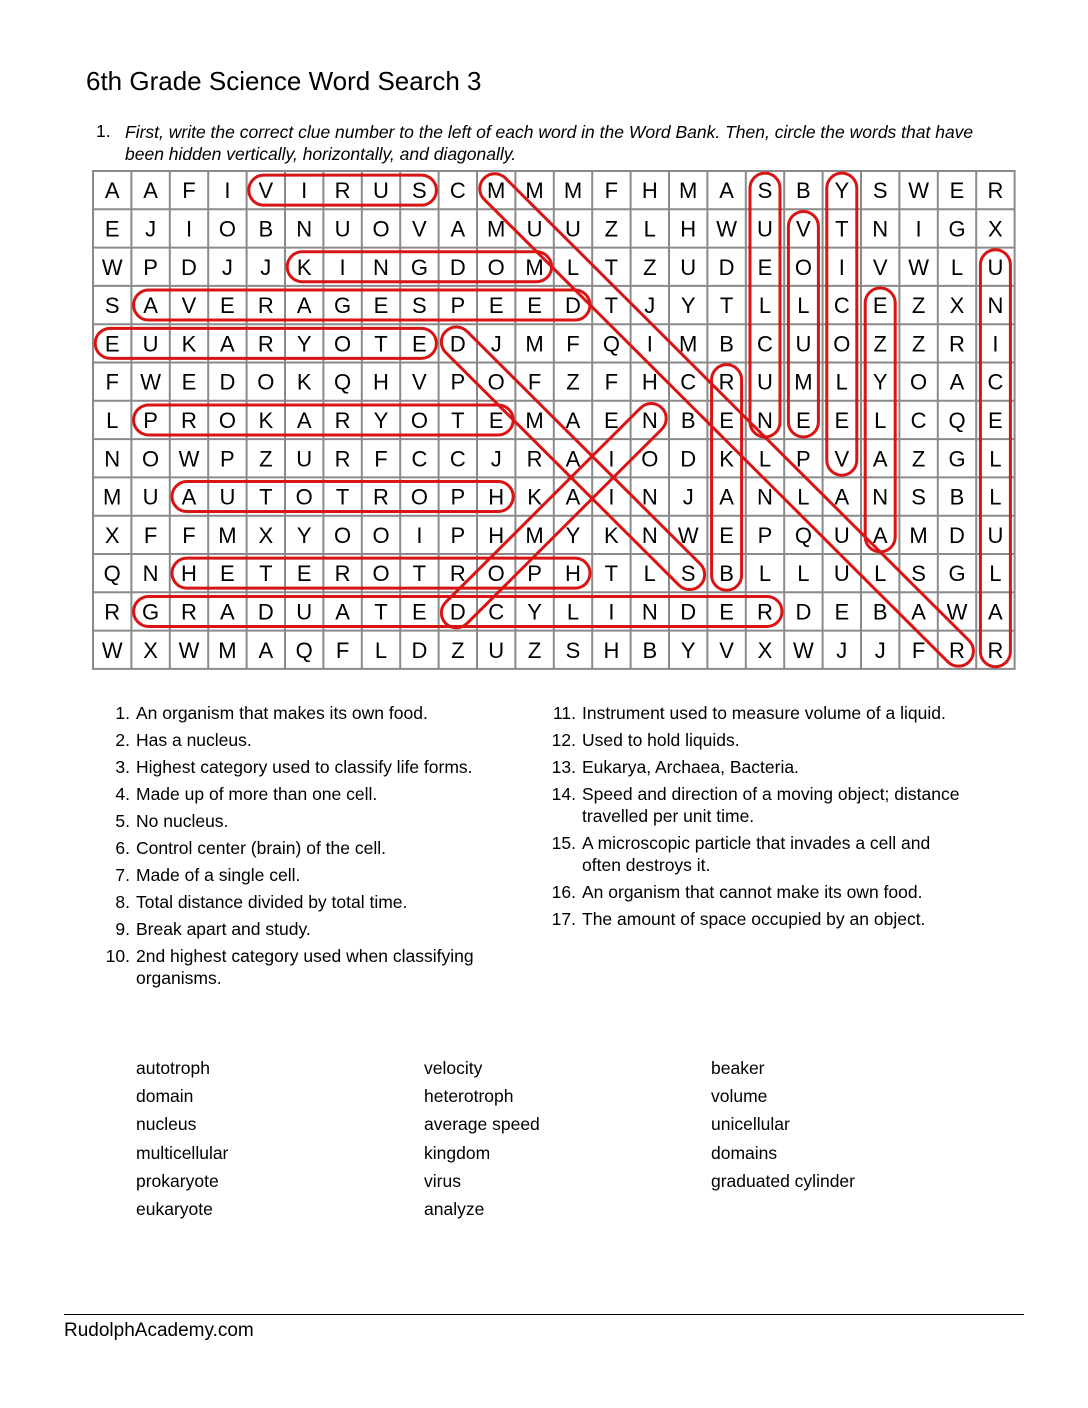  What do you see at coordinates (918, 573) in the screenshot?
I see `grid-letter: S` at bounding box center [918, 573].